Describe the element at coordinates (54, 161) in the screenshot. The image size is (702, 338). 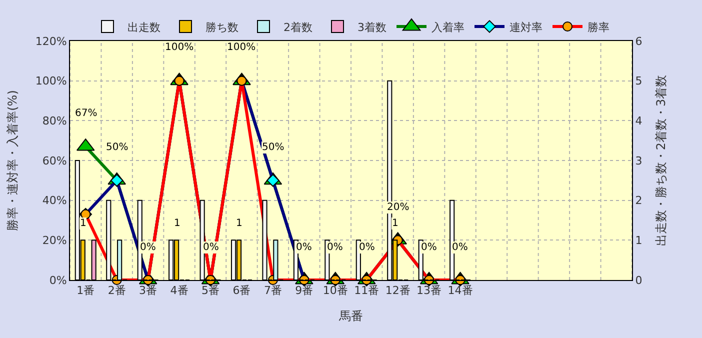
I see `y-tick-label: 60%` at that location.